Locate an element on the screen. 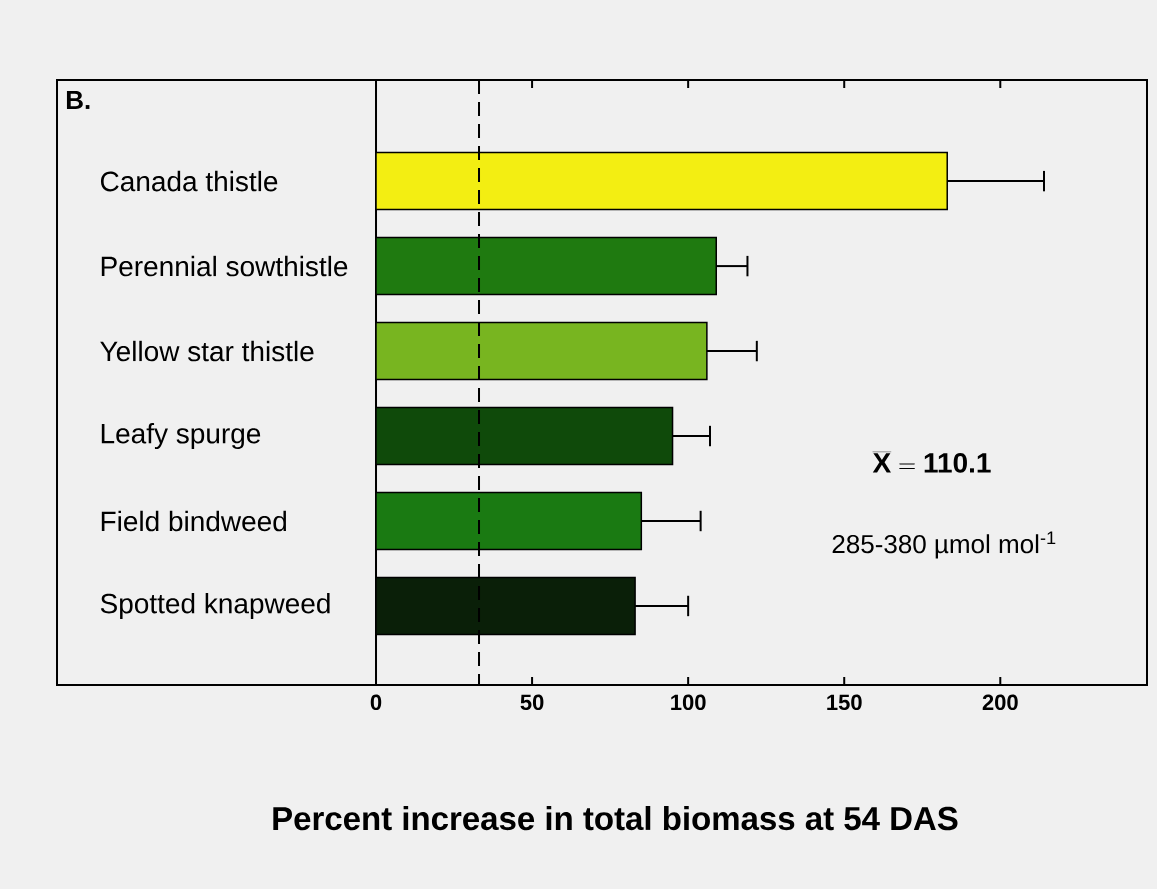 The width and height of the screenshot is (1157, 889). x-tick-label: 200 is located at coordinates (1000, 702).